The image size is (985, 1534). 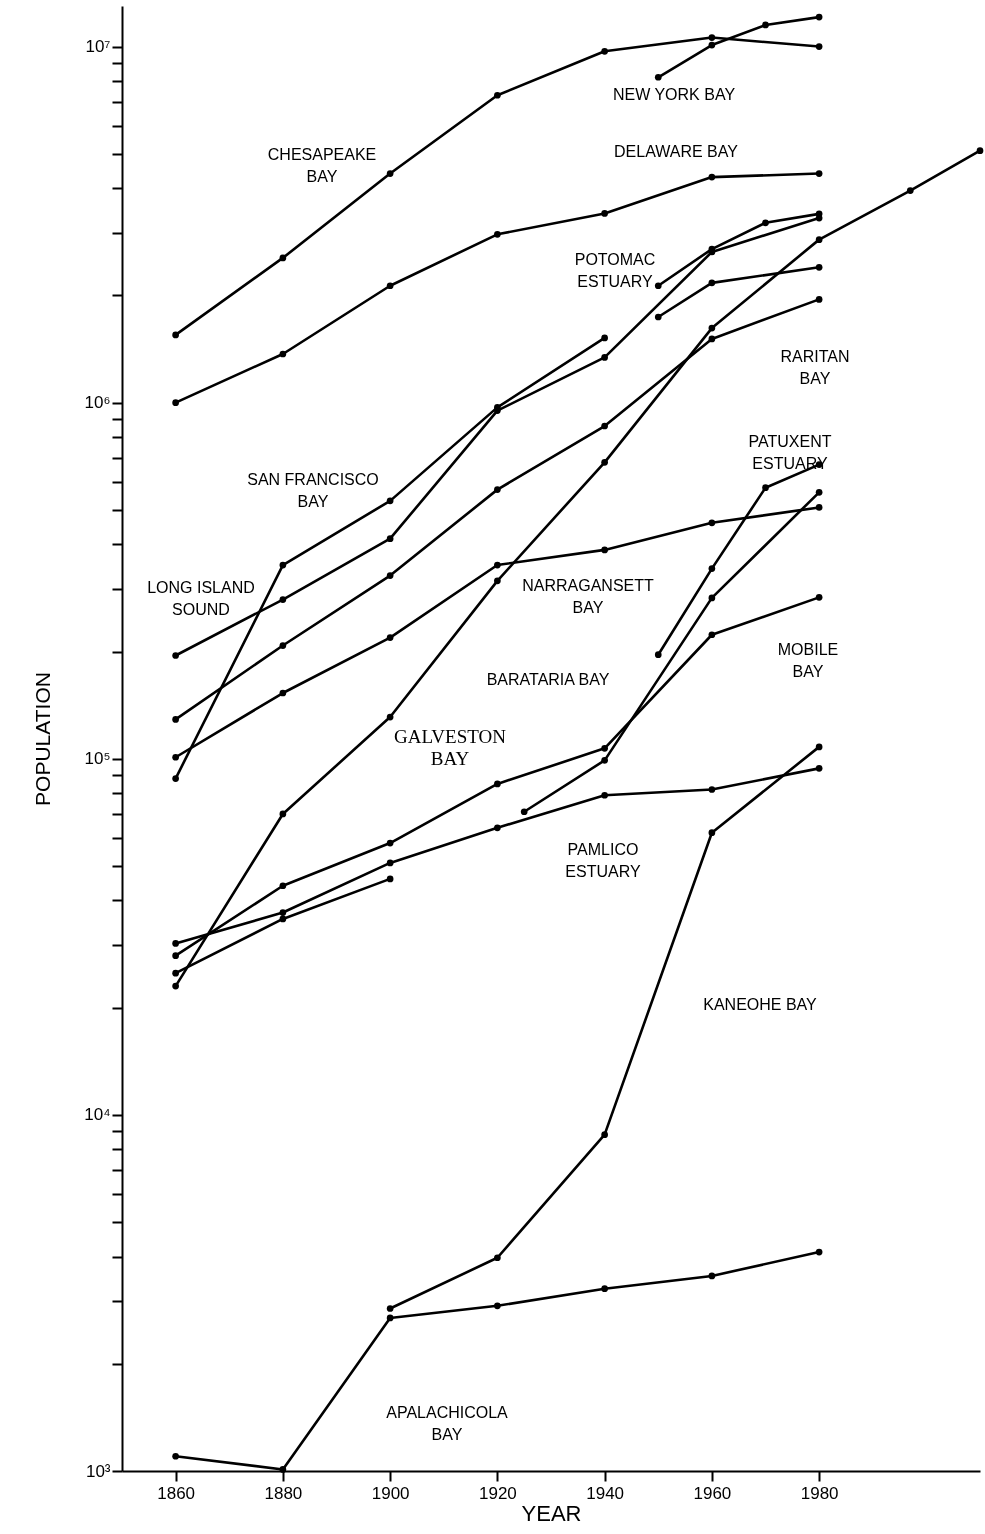 I want to click on y-axis-title: POPULATION, so click(x=43, y=739).